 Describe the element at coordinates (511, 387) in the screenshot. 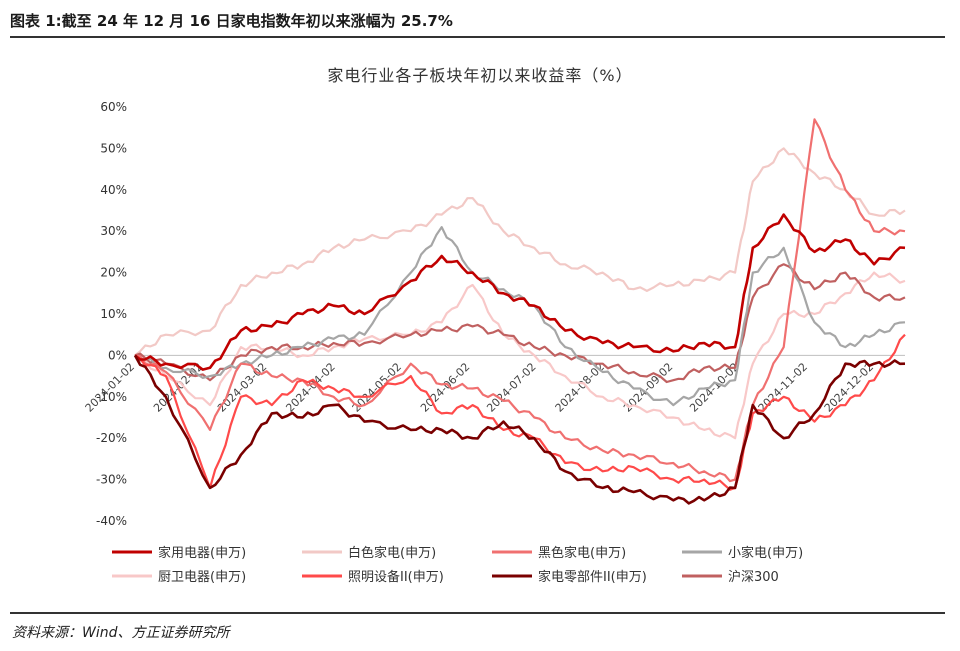

I see `x-tick-label: 2024-07-02` at that location.